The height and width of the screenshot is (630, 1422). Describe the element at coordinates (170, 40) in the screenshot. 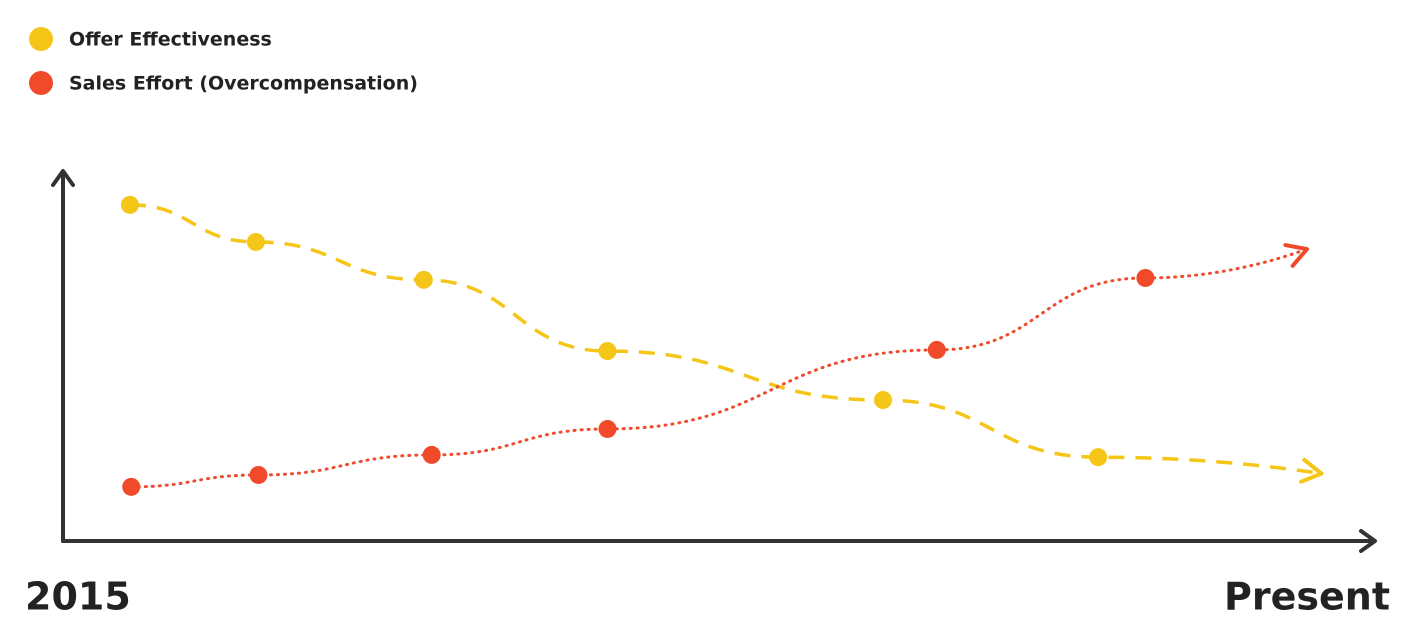

I see `legend-label: Offer Effectiveness` at that location.